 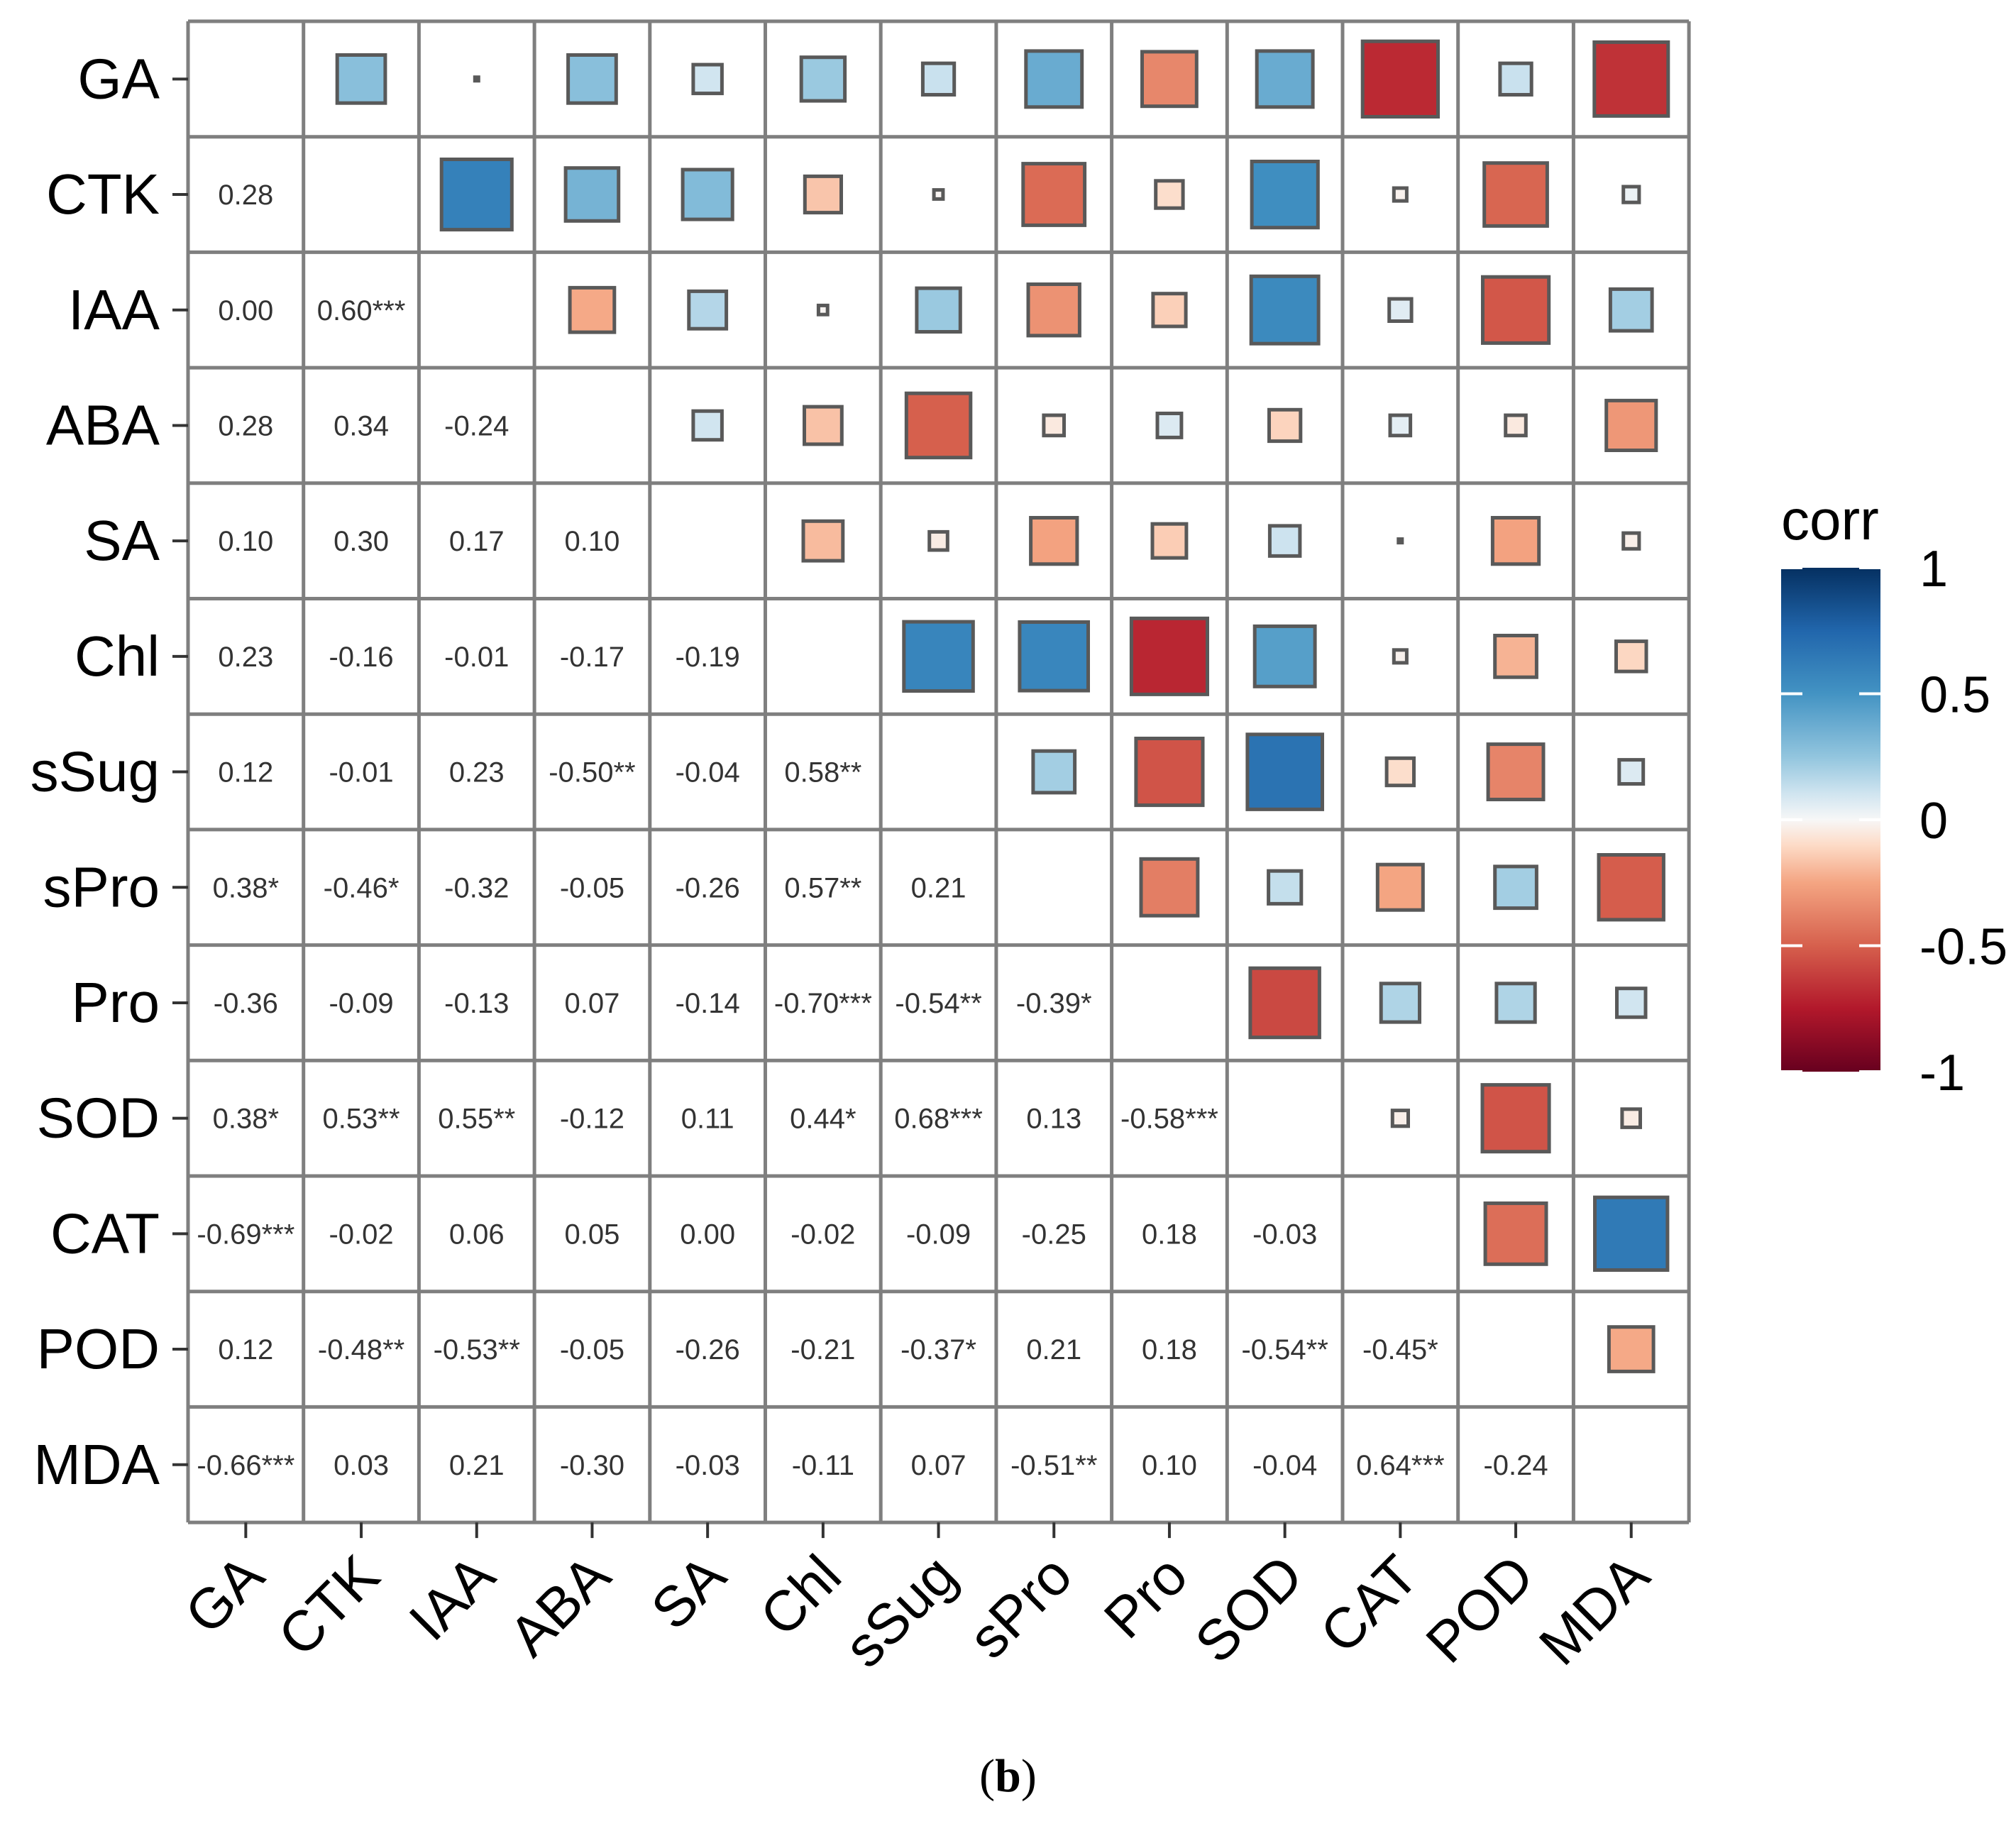 I want to click on corr-label-cat-aba: 0.05, so click(x=592, y=1234).